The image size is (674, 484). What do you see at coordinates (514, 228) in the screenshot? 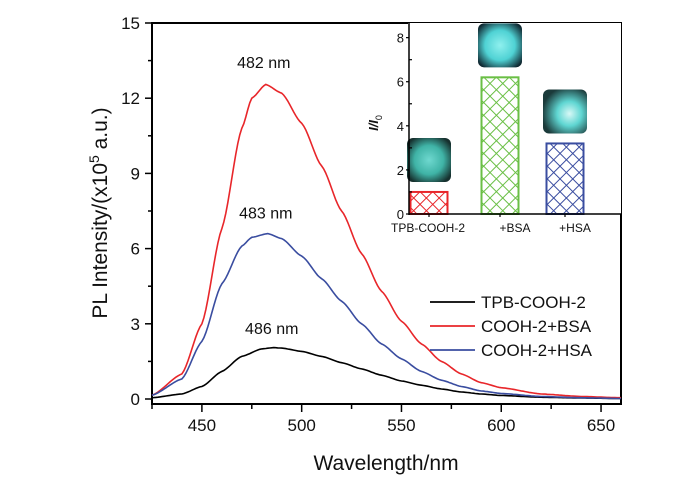
I see `inset-x-tick-label: +BSA` at bounding box center [514, 228].